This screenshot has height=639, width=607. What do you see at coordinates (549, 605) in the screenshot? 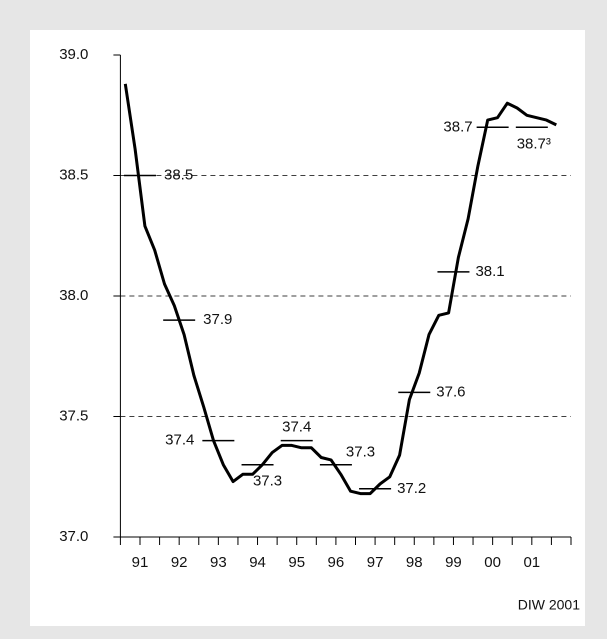
I see `source: DIW 2001` at bounding box center [549, 605].